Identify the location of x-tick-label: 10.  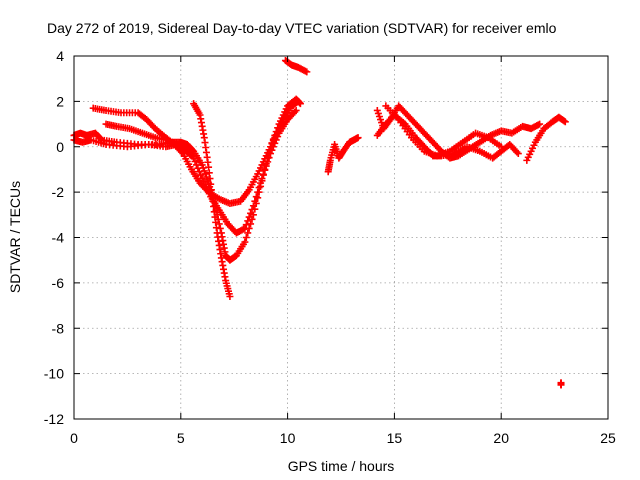
(288, 438).